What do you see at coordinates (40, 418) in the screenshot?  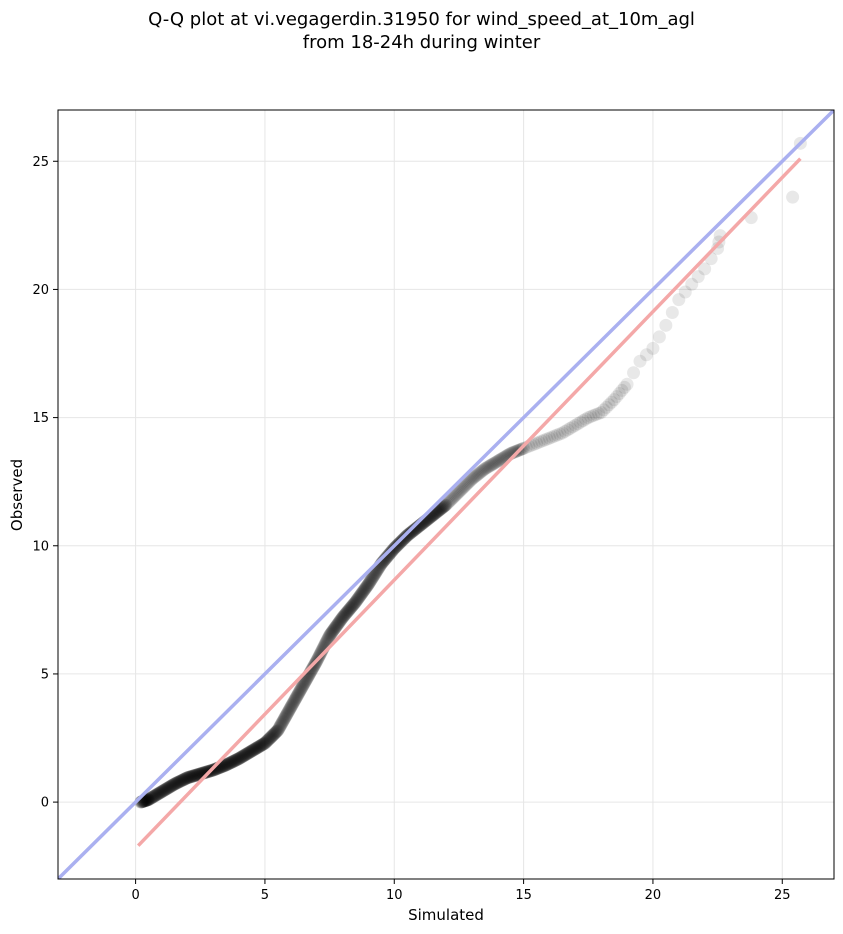 I see `y-tick-label: 15` at bounding box center [40, 418].